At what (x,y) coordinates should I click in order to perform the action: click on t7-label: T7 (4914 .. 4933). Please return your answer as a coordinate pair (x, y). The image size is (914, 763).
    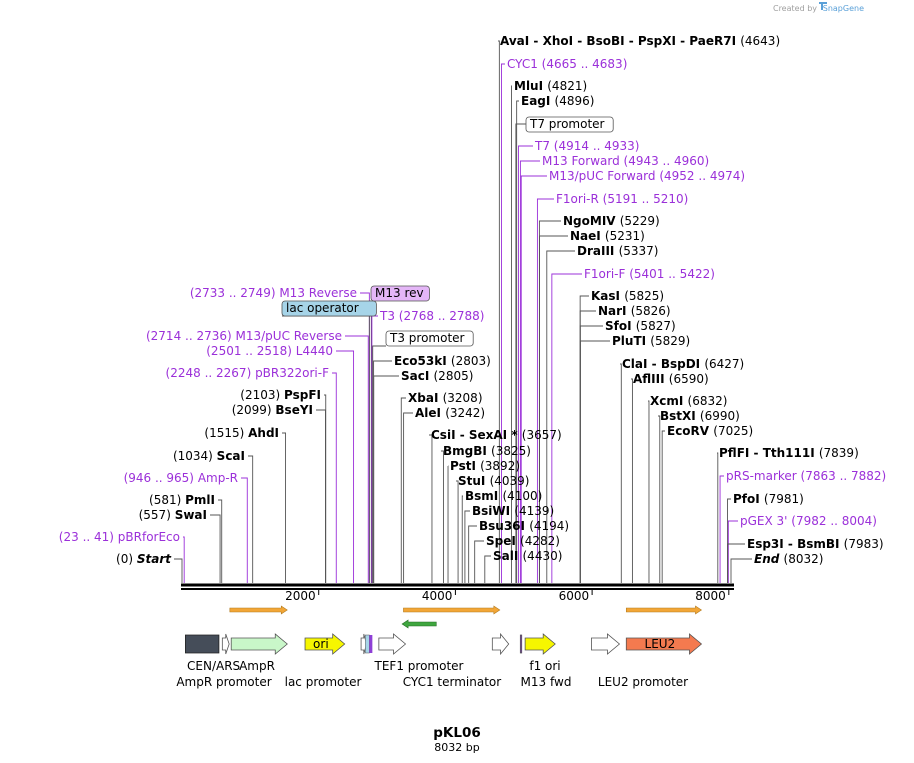
    Looking at the image, I should click on (586, 146).